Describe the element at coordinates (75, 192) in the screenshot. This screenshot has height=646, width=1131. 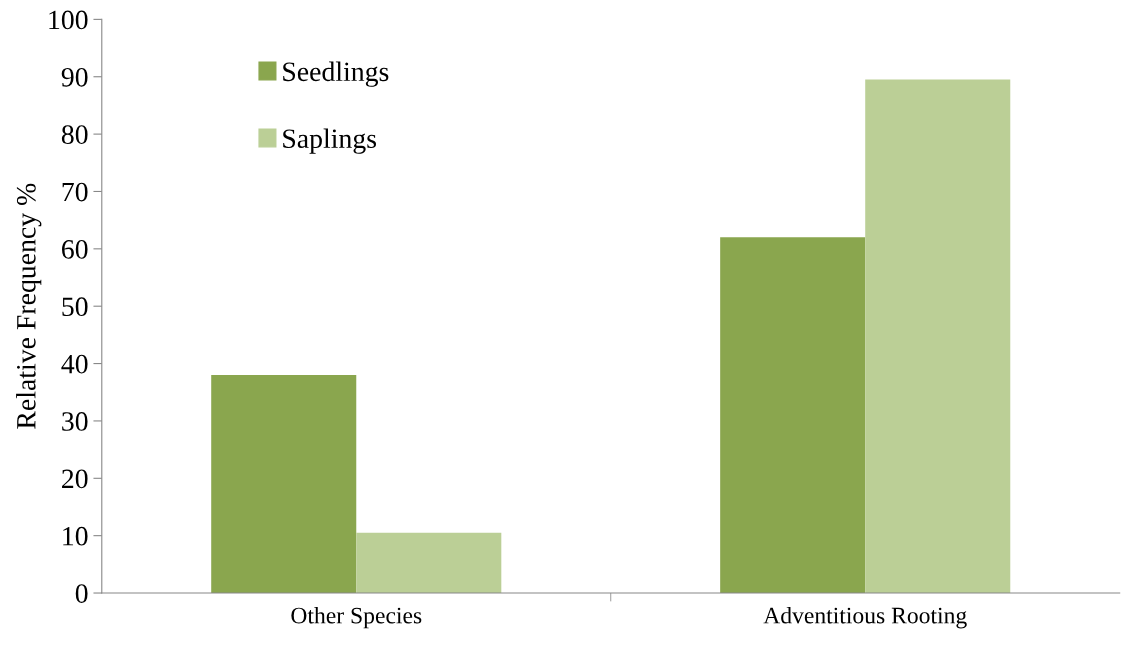
I see `y-tick-label: 70` at that location.